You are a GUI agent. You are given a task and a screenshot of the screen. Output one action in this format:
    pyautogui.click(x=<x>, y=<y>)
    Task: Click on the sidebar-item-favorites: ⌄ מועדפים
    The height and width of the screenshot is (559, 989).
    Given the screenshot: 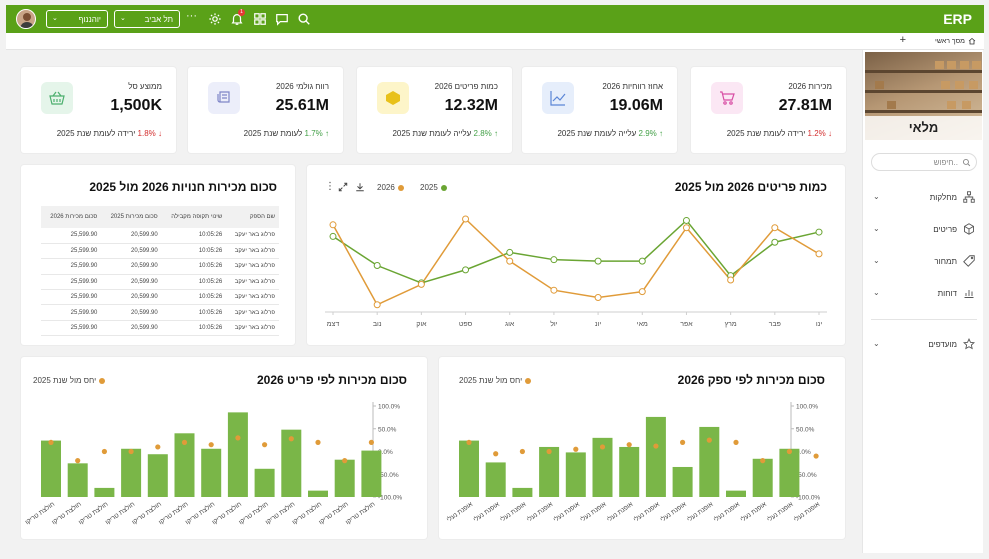 What is the action you would take?
    pyautogui.click(x=924, y=345)
    